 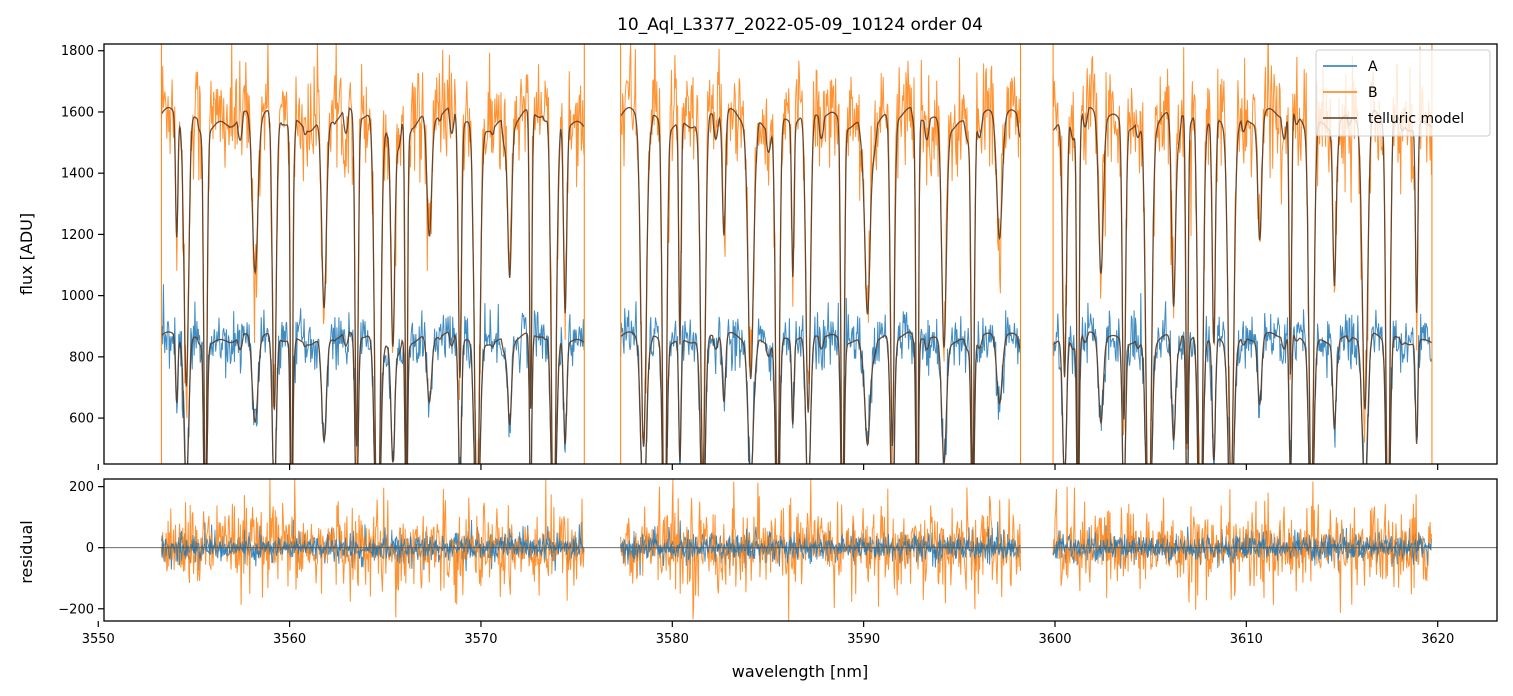 What do you see at coordinates (1373, 93) in the screenshot?
I see `legend-label-b: B` at bounding box center [1373, 93].